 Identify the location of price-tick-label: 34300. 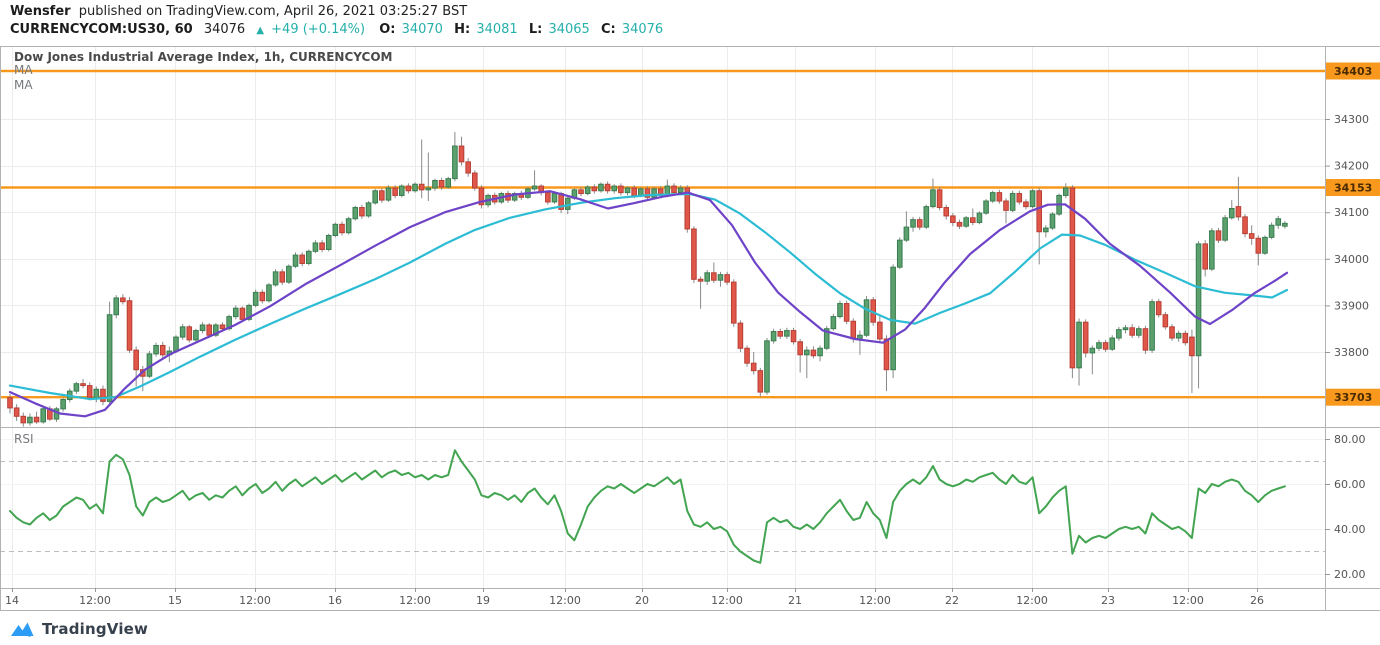
(1351, 119).